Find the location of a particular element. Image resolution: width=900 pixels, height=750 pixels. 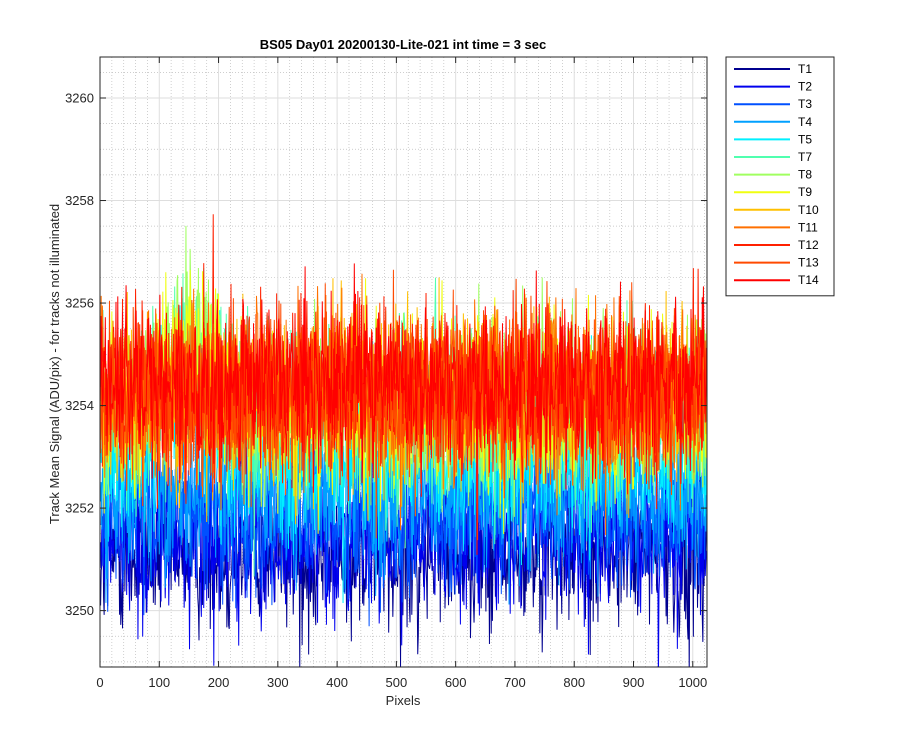

x-tick-label: 1000 is located at coordinates (692, 682).